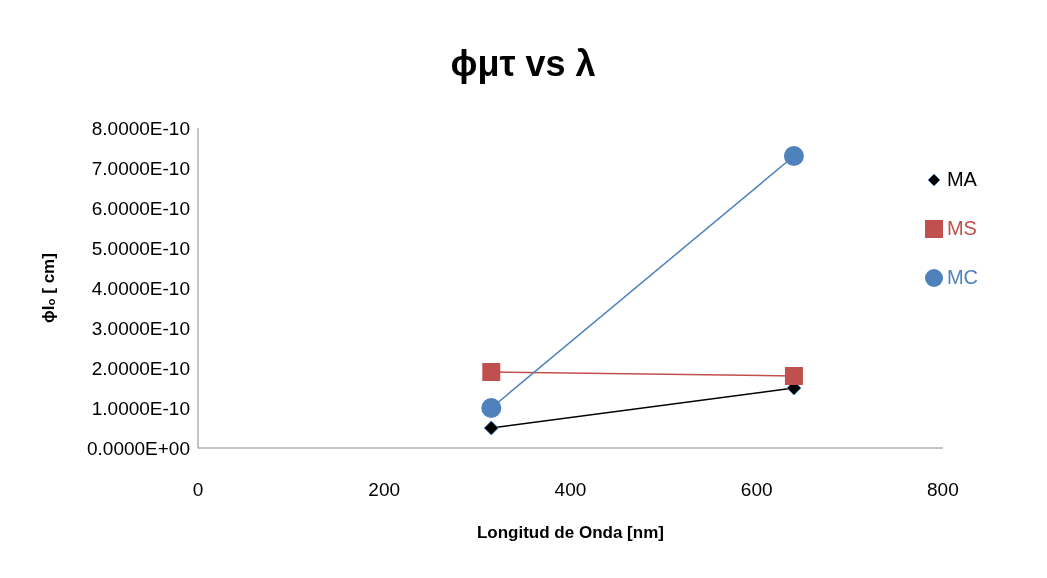 The width and height of the screenshot is (1047, 578). What do you see at coordinates (943, 489) in the screenshot?
I see `x-tick-label: 800` at bounding box center [943, 489].